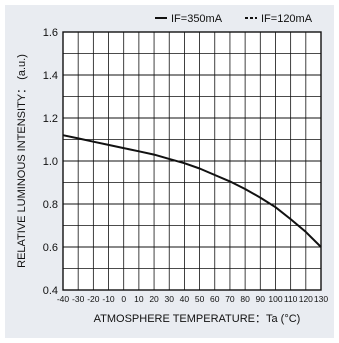 The image size is (339, 343). What do you see at coordinates (215, 299) in the screenshot?
I see `x-tick-label: 60` at bounding box center [215, 299].